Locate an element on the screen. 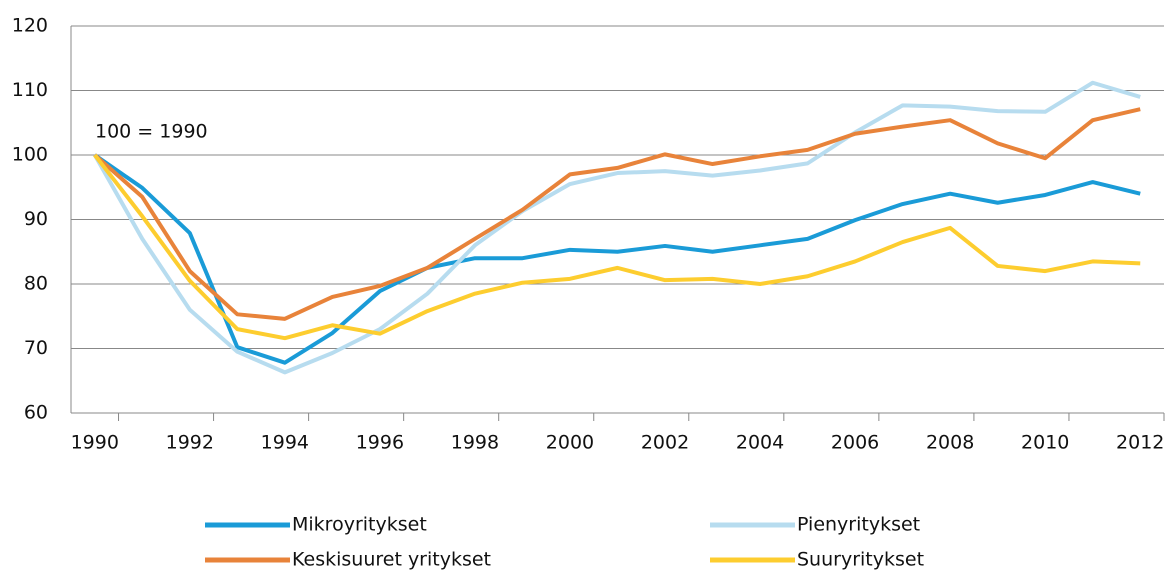  legend-label: Pienyritykset is located at coordinates (858, 525).